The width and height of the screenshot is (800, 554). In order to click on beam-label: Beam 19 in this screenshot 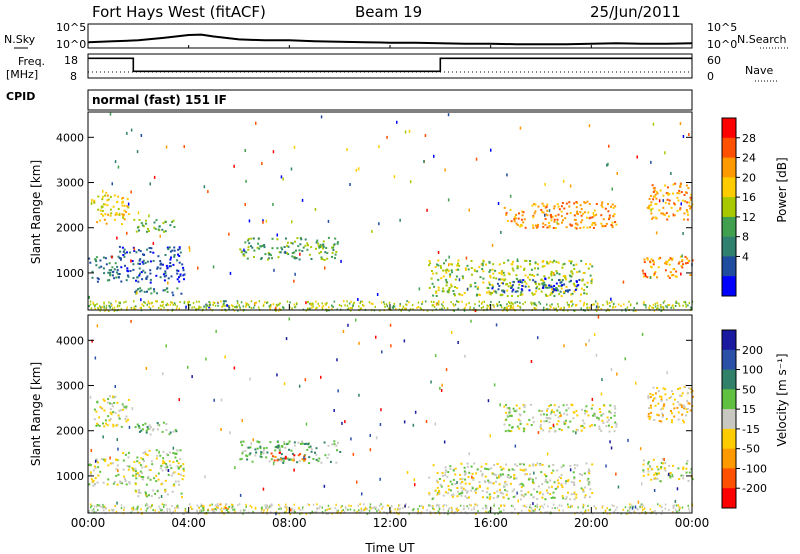, I will do `click(388, 12)`.